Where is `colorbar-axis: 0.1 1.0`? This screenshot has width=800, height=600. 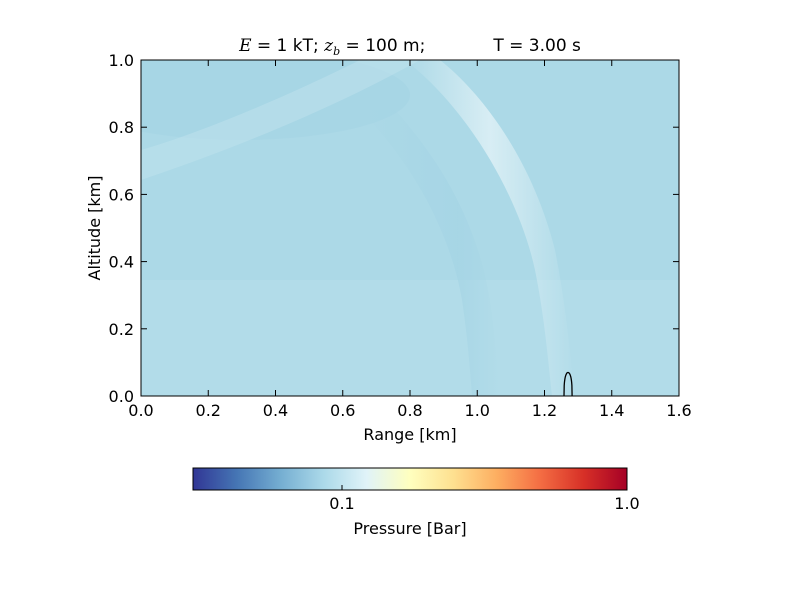 colorbar-axis: 0.1 1.0 is located at coordinates (484, 499).